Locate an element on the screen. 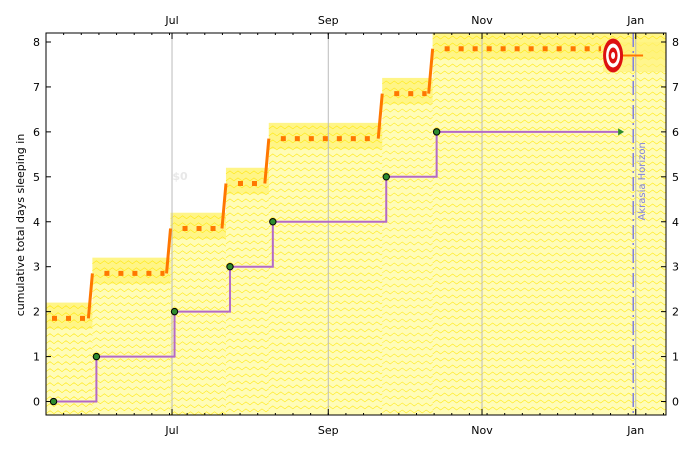  road-edge is located at coordinates (133, 270).